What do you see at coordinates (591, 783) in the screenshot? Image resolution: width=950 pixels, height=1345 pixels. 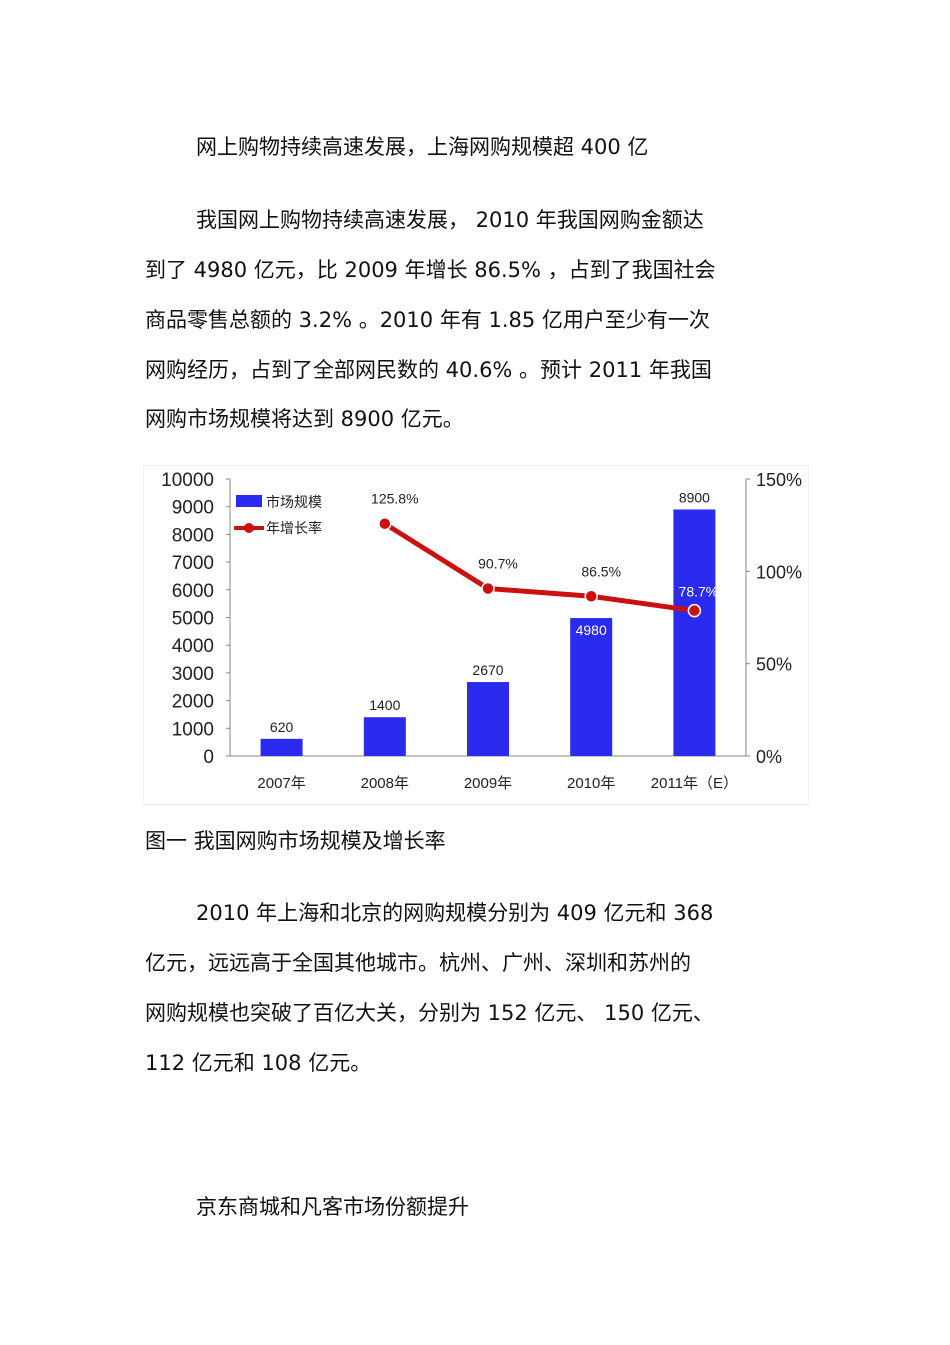 I see `x-axis-category-label: 2010年` at bounding box center [591, 783].